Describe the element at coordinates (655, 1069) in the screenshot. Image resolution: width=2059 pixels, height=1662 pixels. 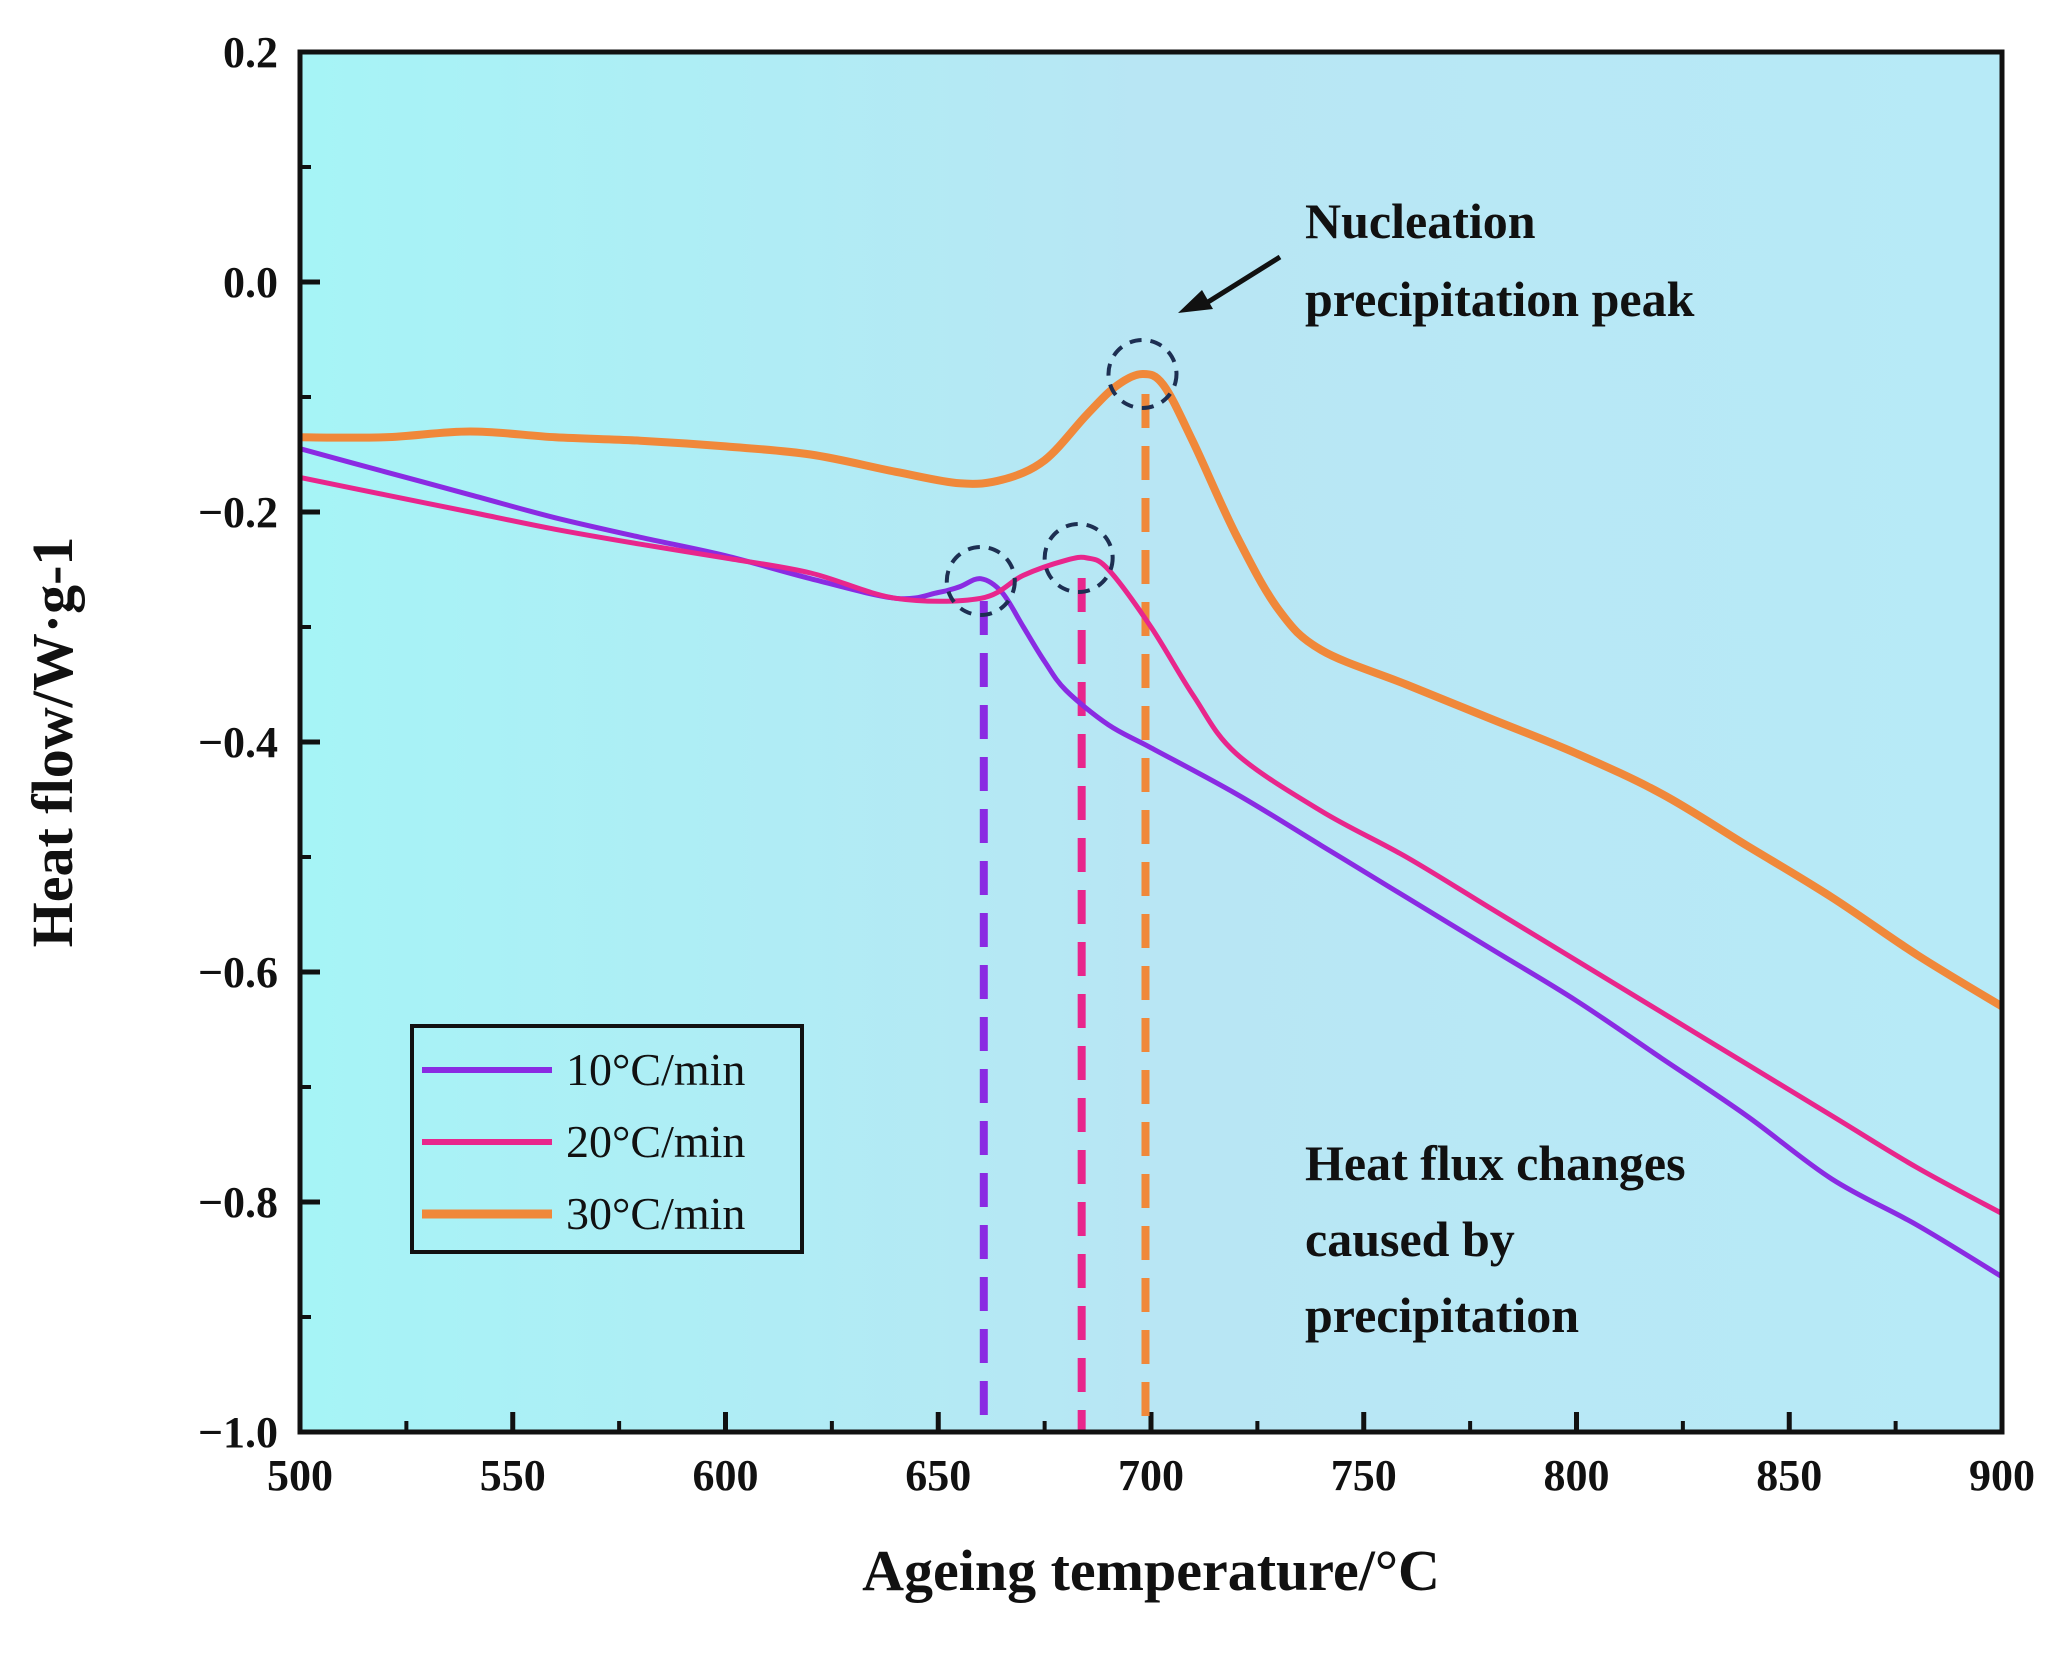
I see `legend-label-10: 10°C/min` at that location.